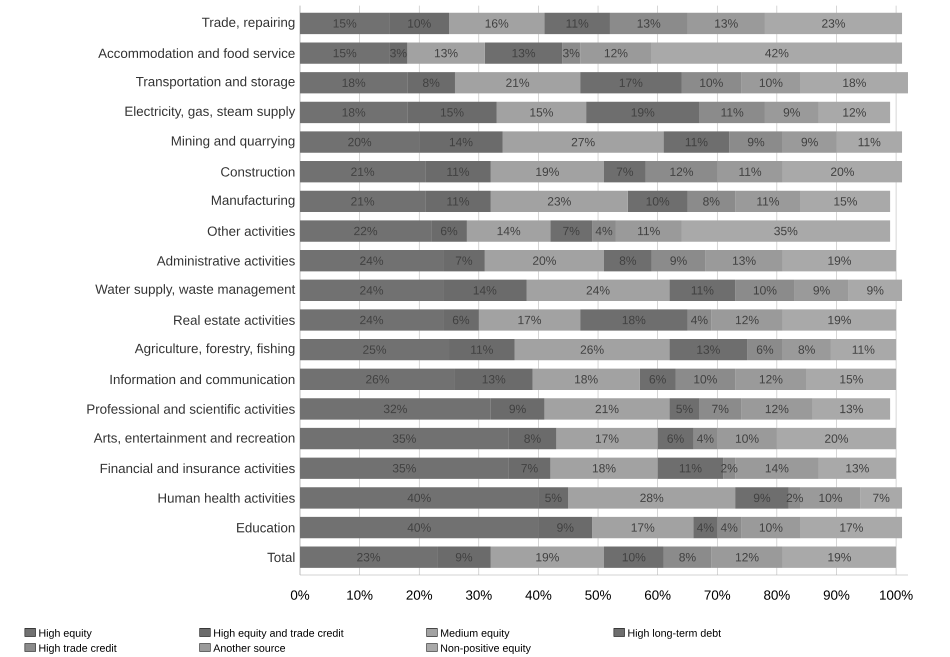 This screenshot has height=657, width=950. What do you see at coordinates (776, 53) in the screenshot?
I see `data-label: 42%` at bounding box center [776, 53].